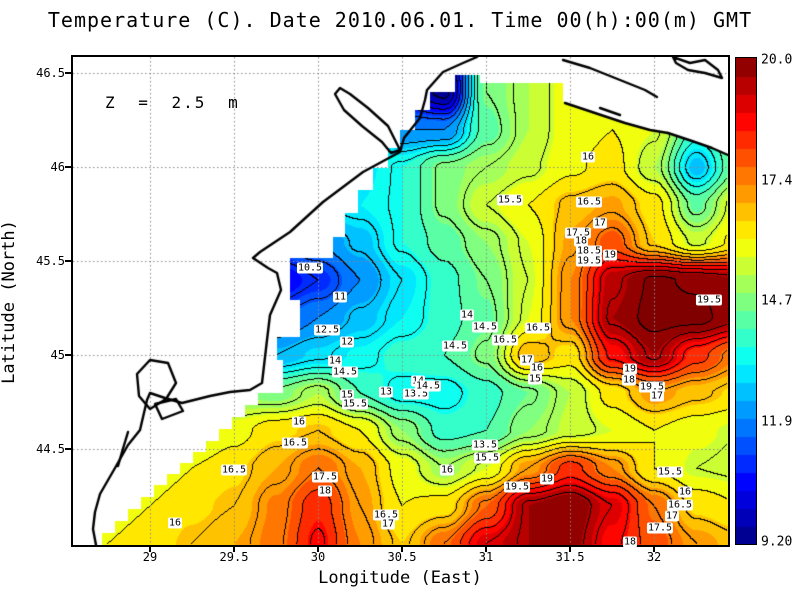  I want to click on x-tick-label: 30.5, so click(402, 557).